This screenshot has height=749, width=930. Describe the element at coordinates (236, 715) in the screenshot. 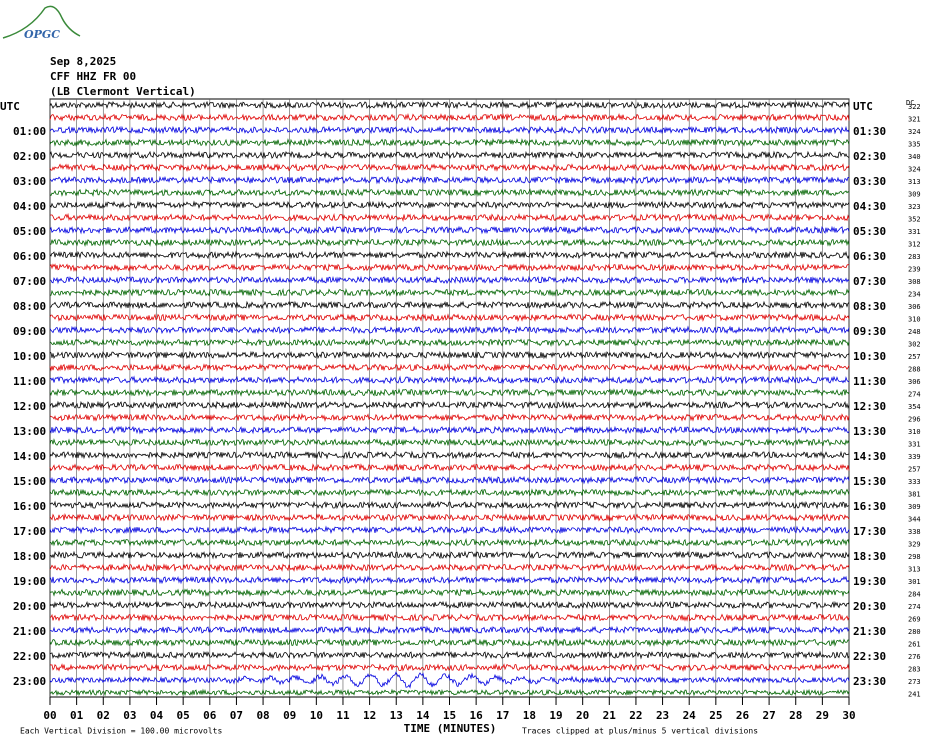

I see `x-tick-label: 07` at that location.